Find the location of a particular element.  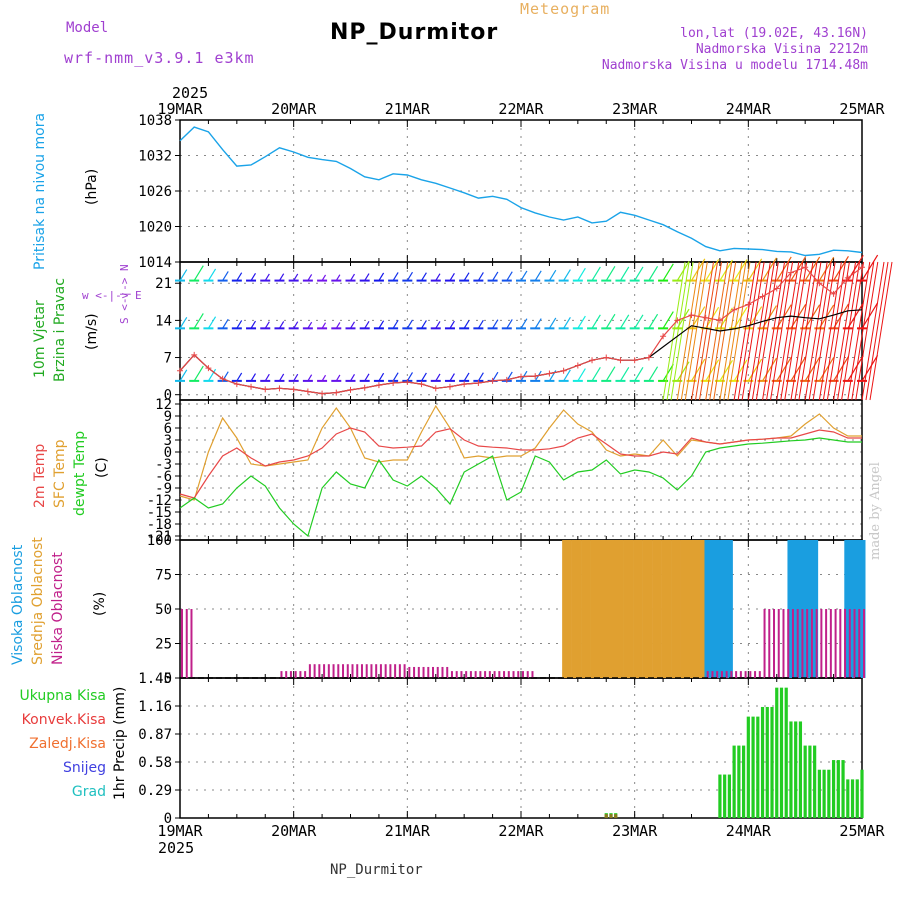

x-date-label-top: 20MAR is located at coordinates (294, 109).